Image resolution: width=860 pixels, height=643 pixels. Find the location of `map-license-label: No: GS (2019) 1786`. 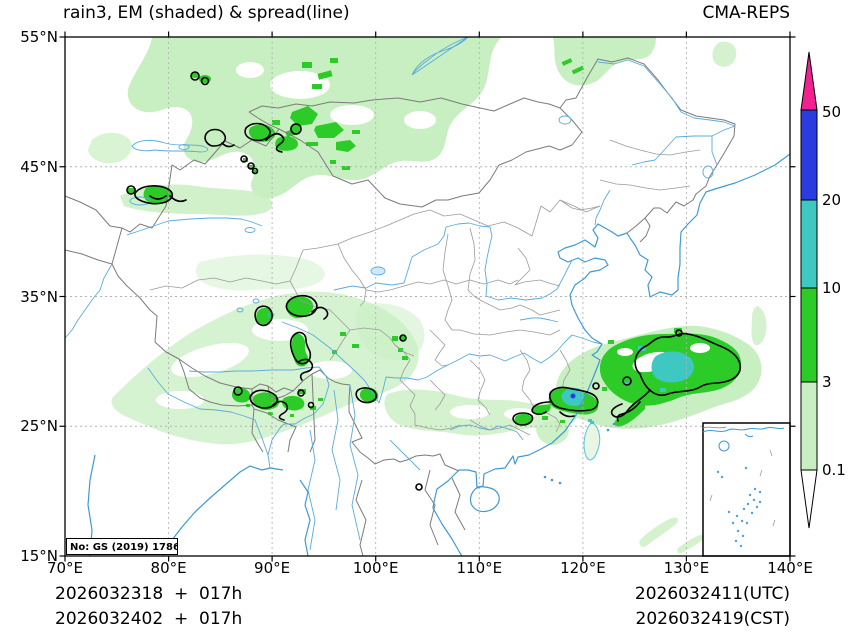

map-license-label: No: GS (2019) 1786 is located at coordinates (122, 546).